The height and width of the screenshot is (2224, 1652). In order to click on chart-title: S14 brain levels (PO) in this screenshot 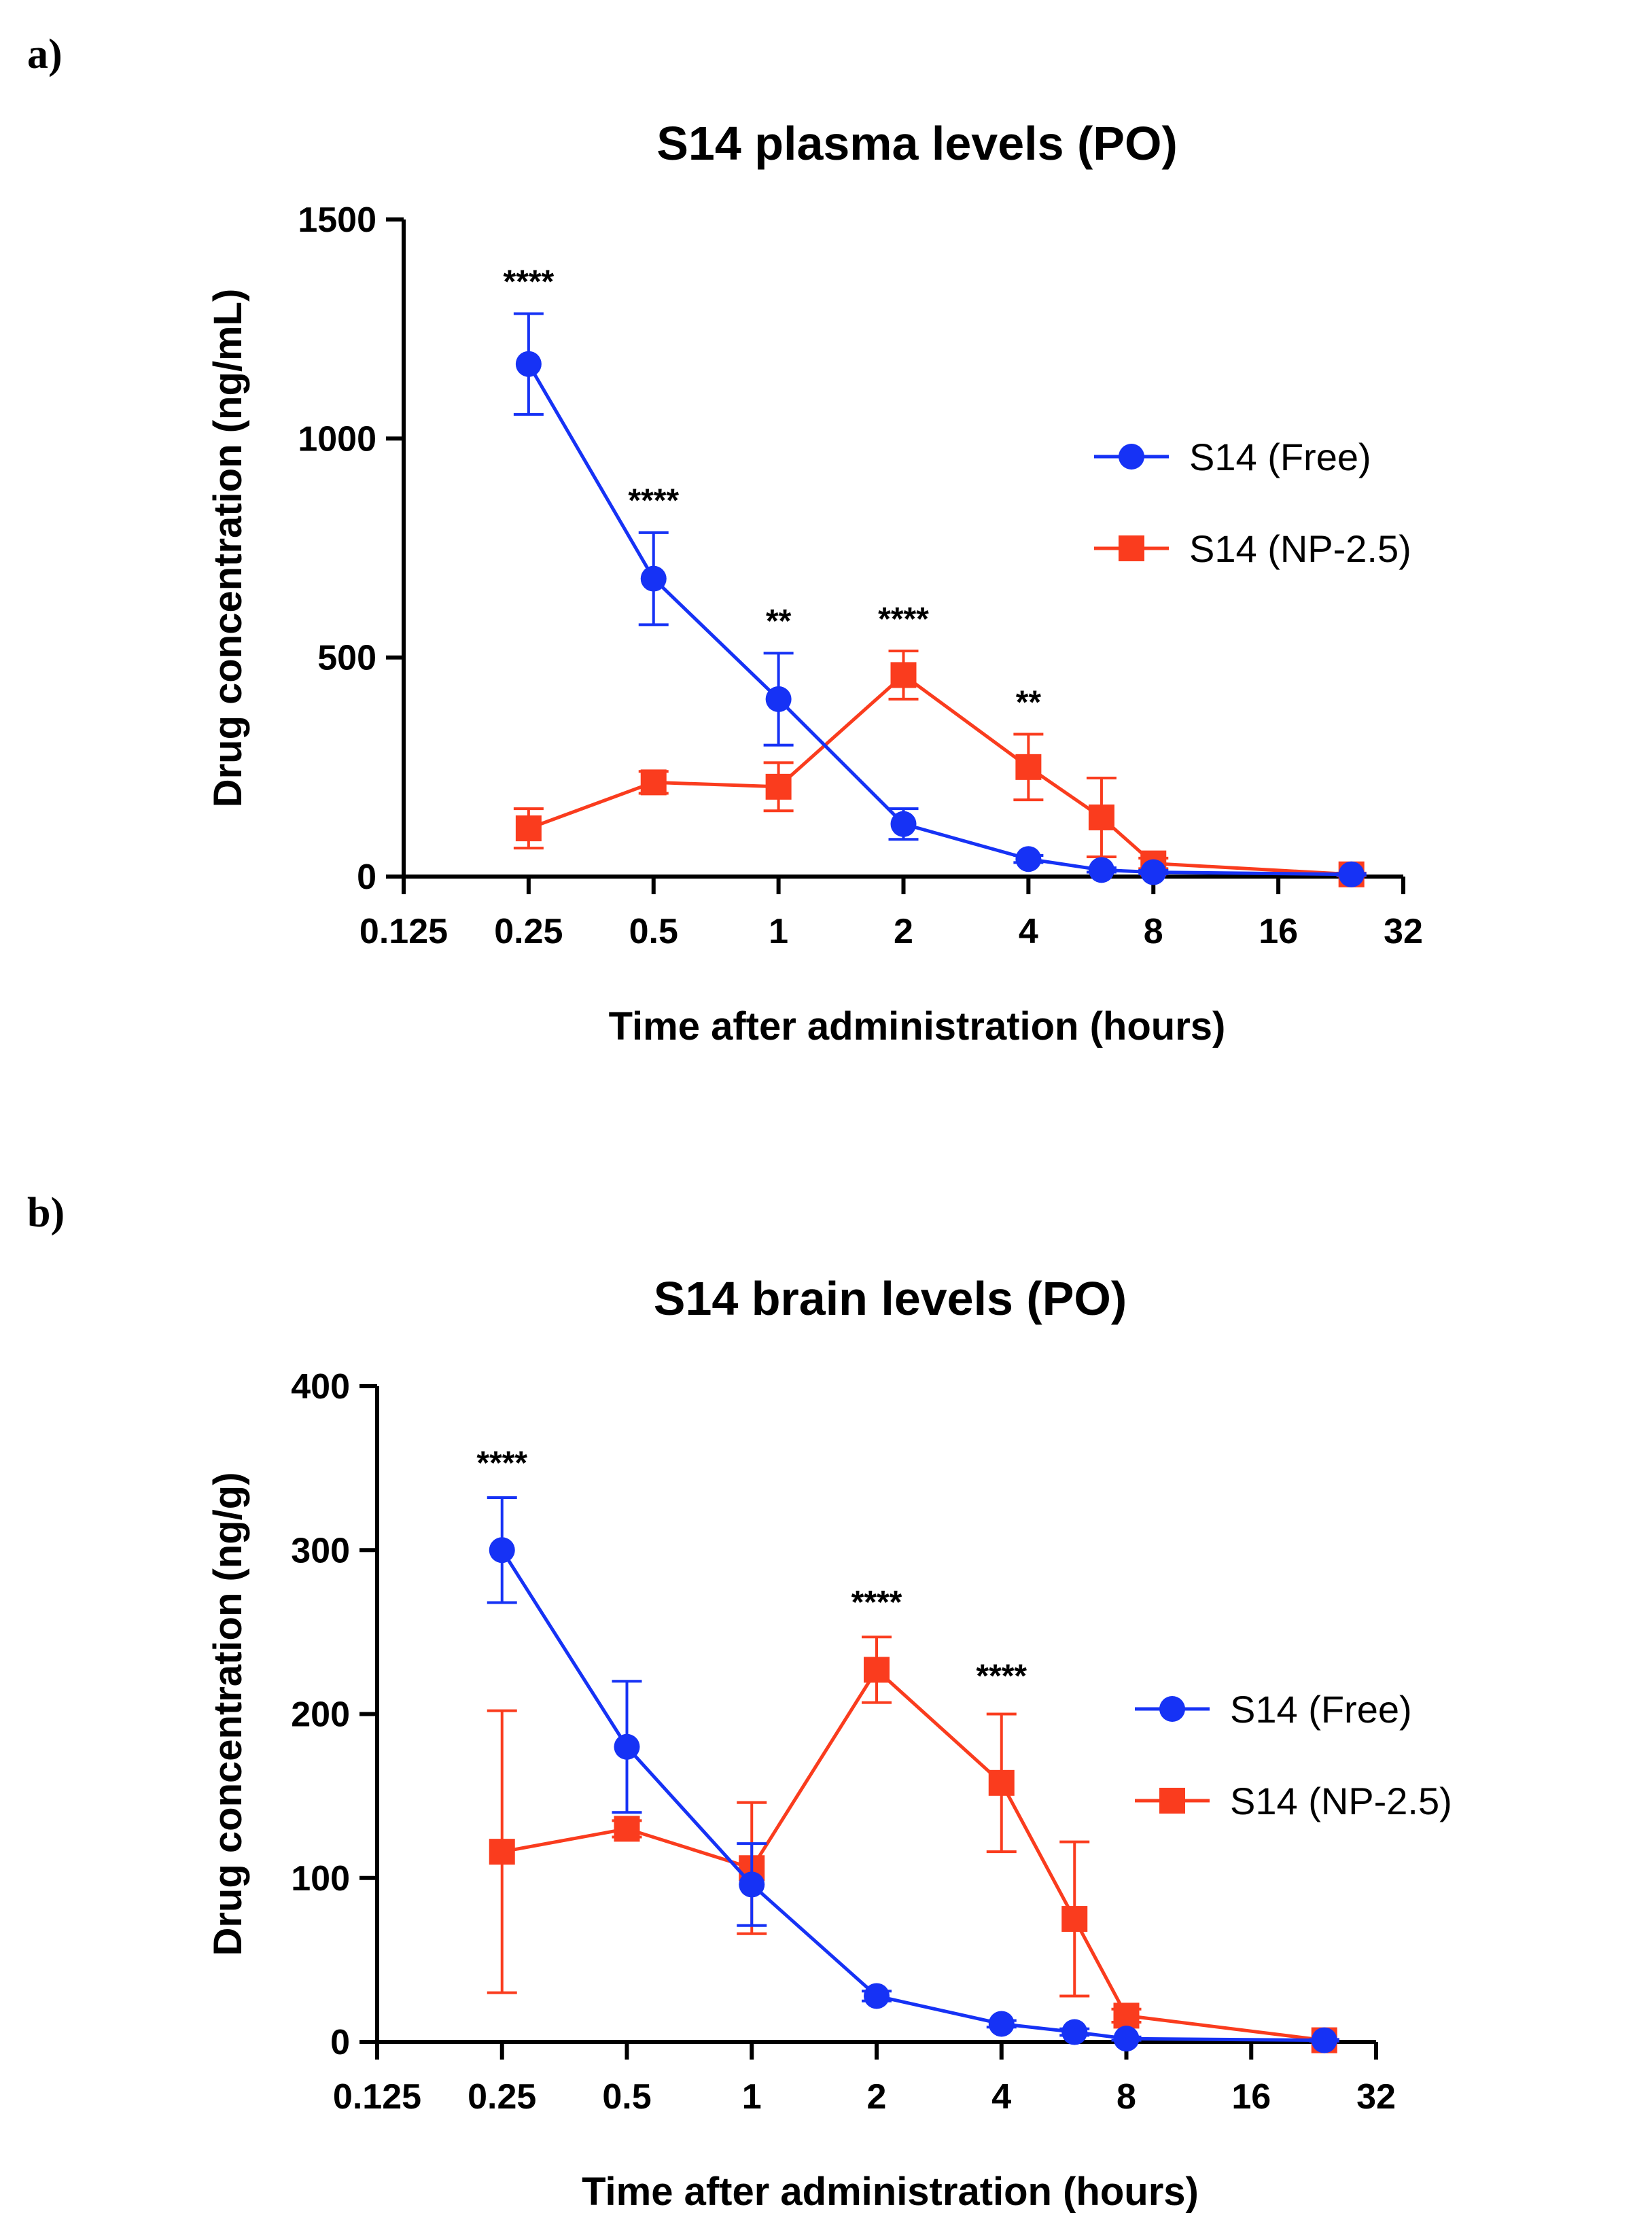, I will do `click(890, 1298)`.